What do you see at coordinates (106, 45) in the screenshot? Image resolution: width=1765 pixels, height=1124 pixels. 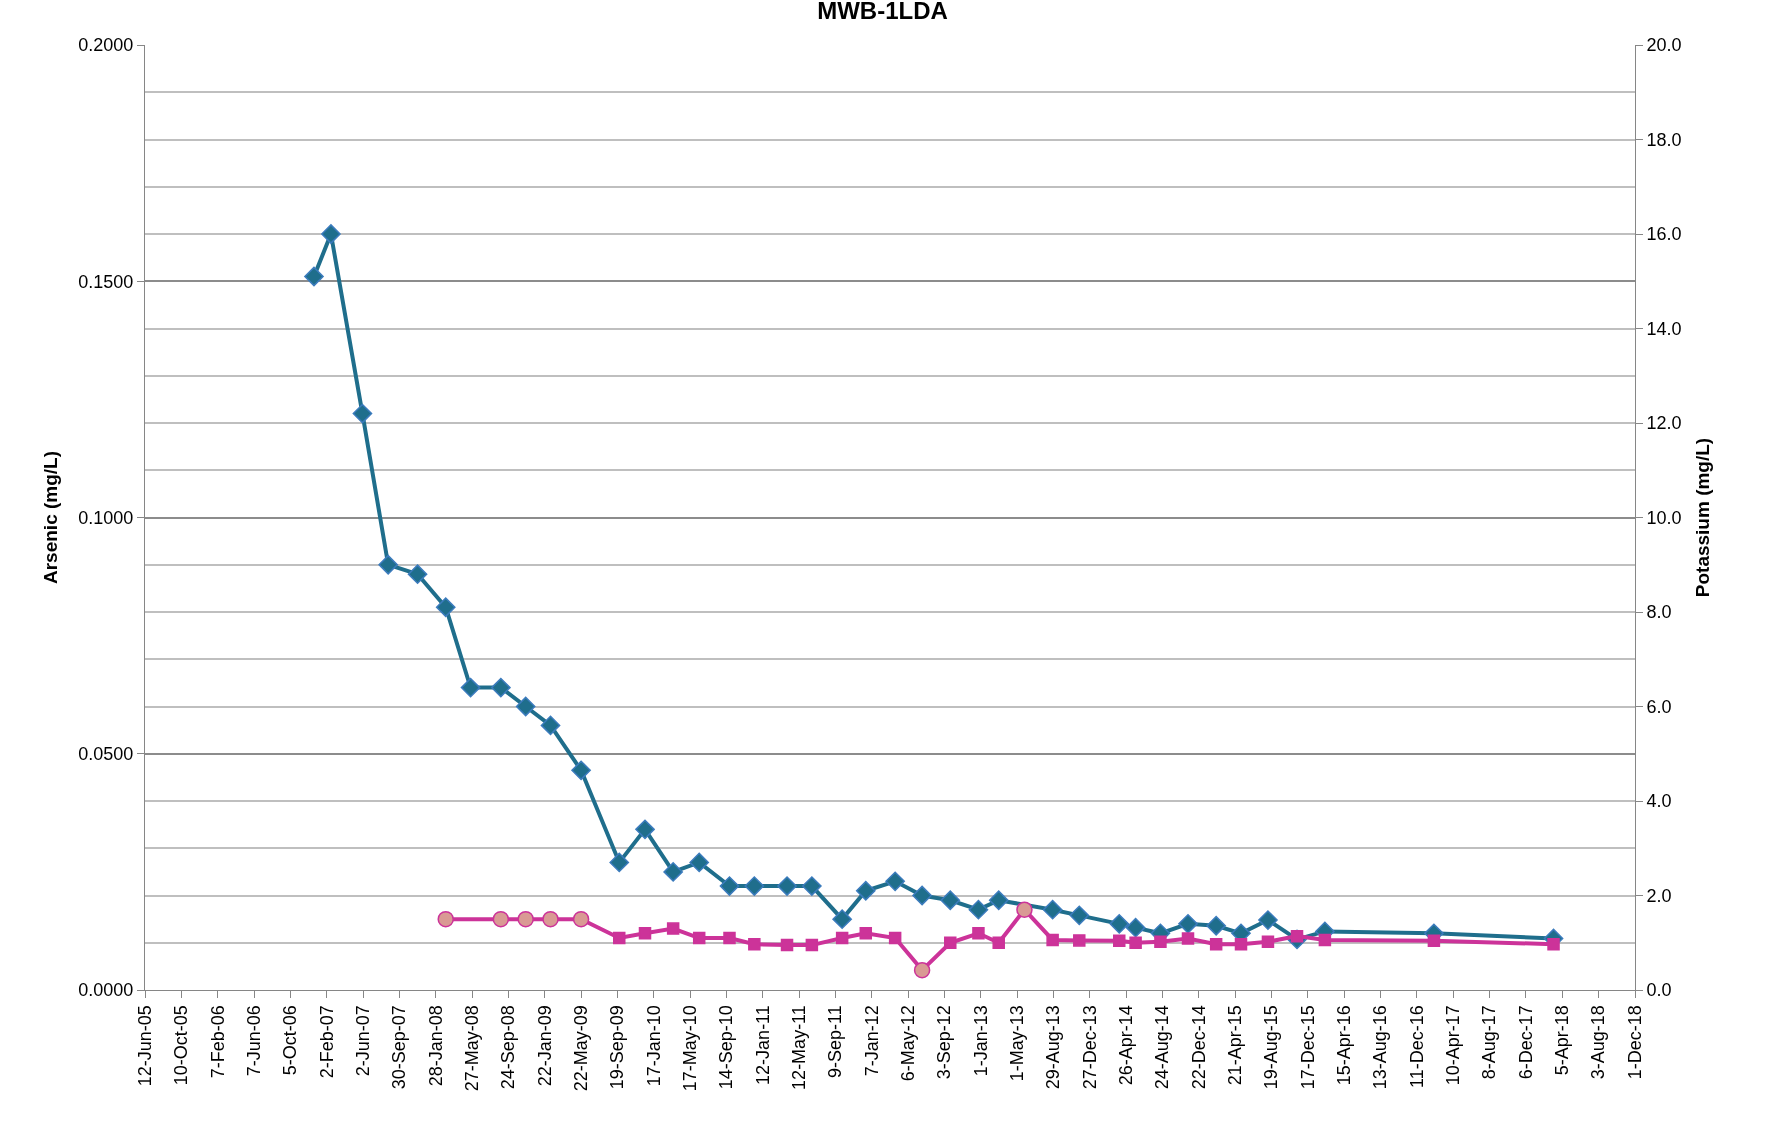 I see `y-tick-label: 0.2000` at bounding box center [106, 45].